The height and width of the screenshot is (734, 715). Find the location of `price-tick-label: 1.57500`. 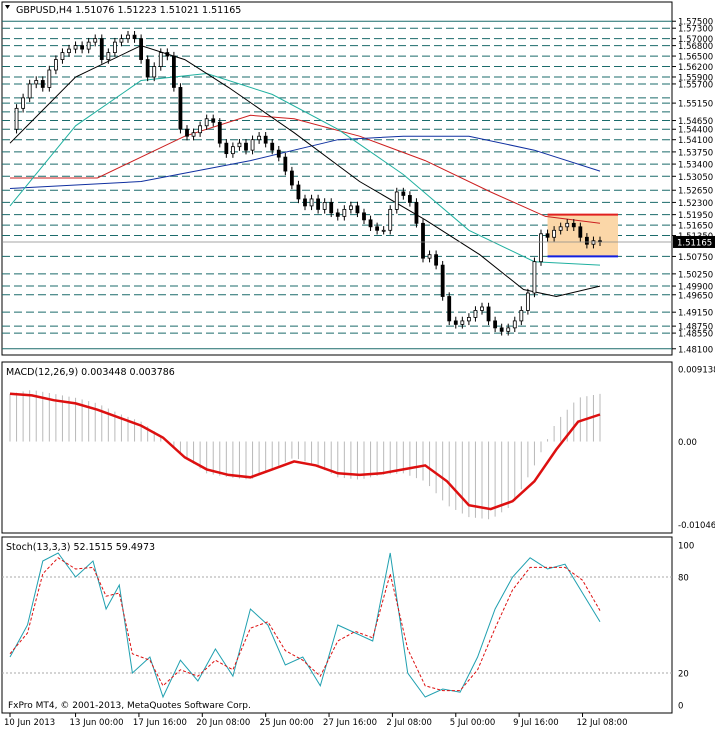

price-tick-label: 1.57500 is located at coordinates (695, 23).